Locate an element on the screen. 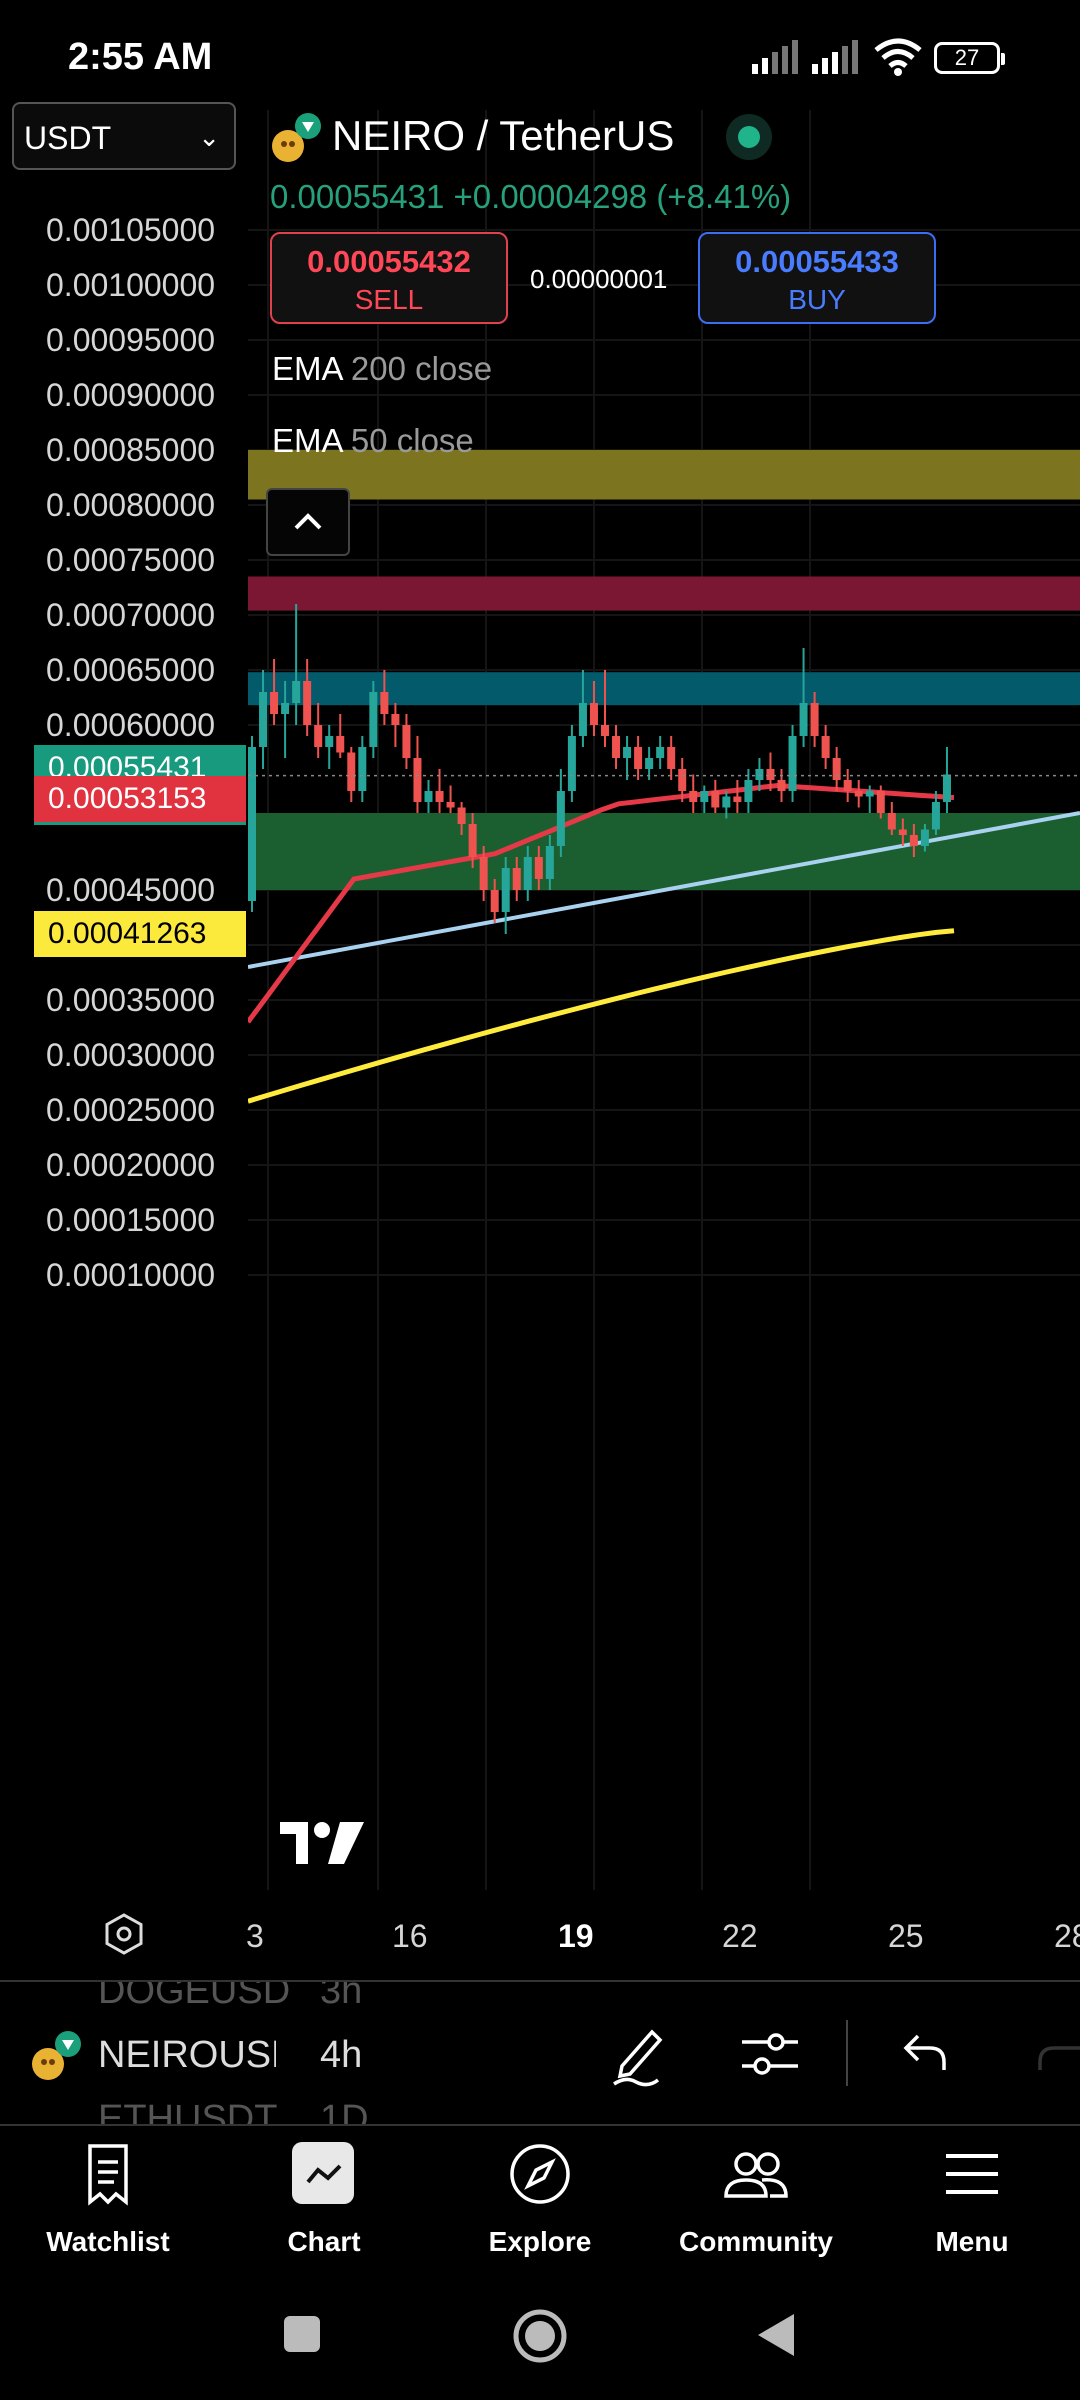  price-tick: 0.00015000 is located at coordinates (131, 1220).